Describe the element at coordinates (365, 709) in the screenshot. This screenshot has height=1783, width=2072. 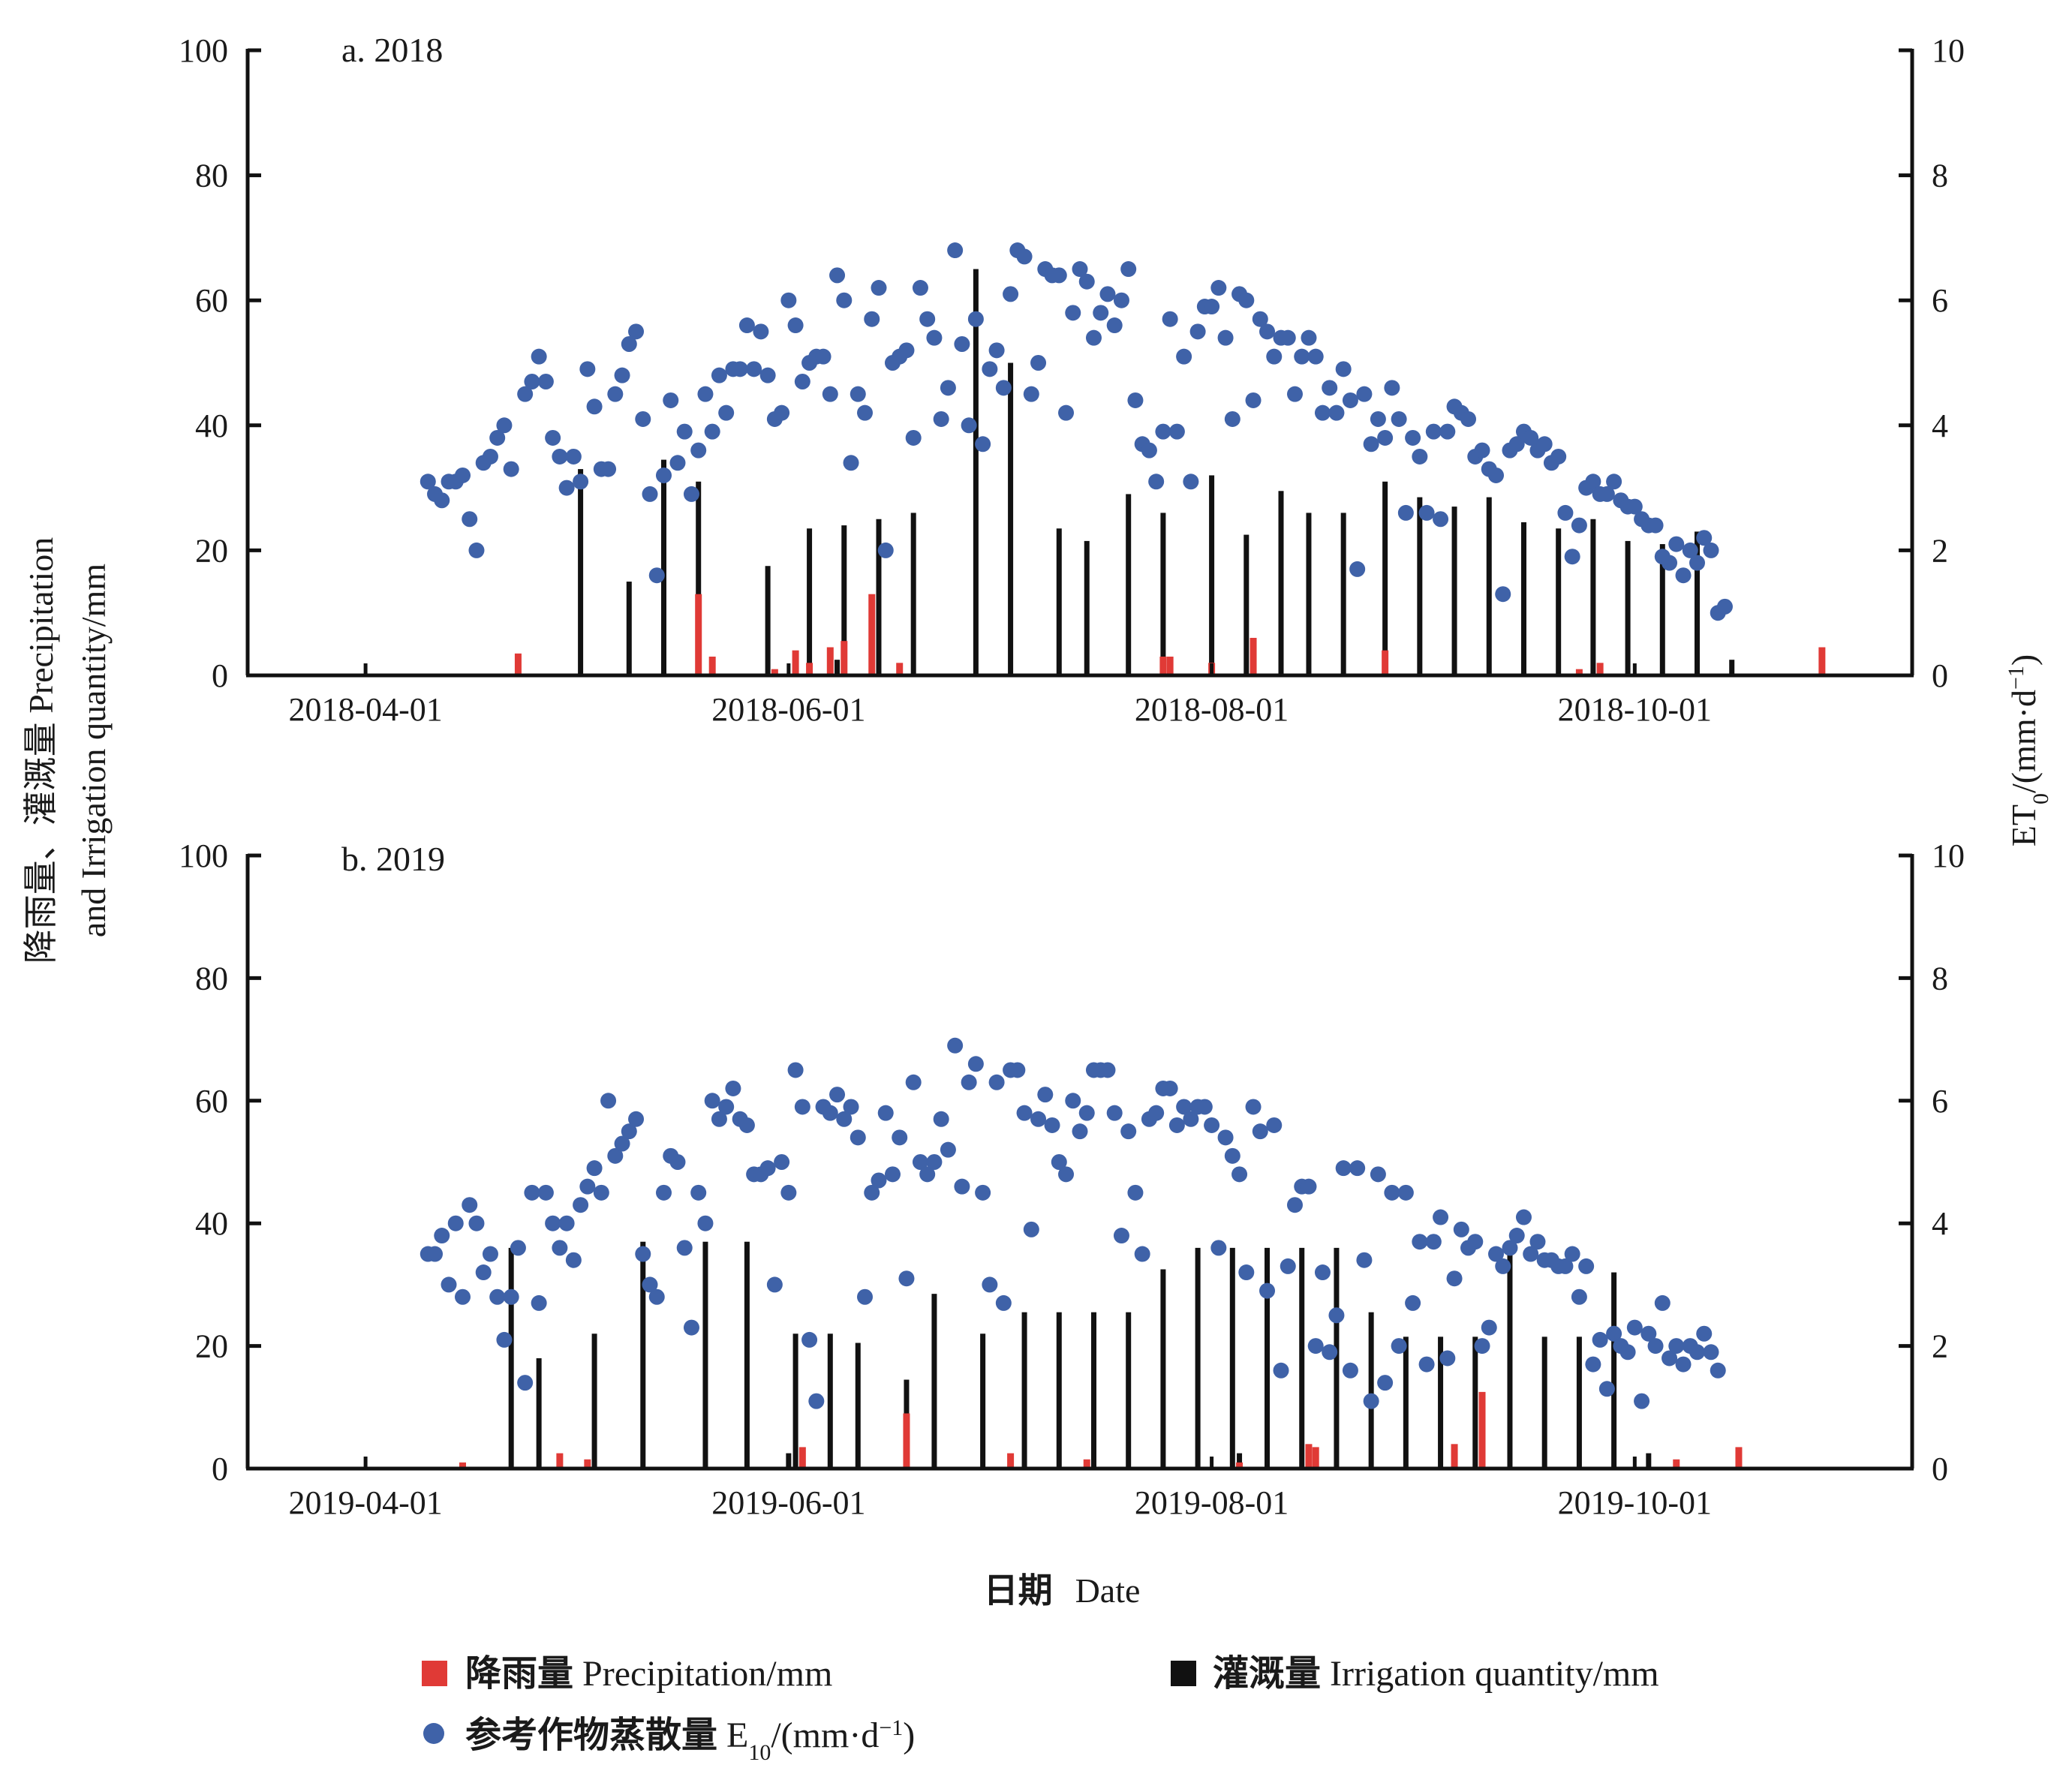
I see `x-tick-label: 2018-04-01` at that location.